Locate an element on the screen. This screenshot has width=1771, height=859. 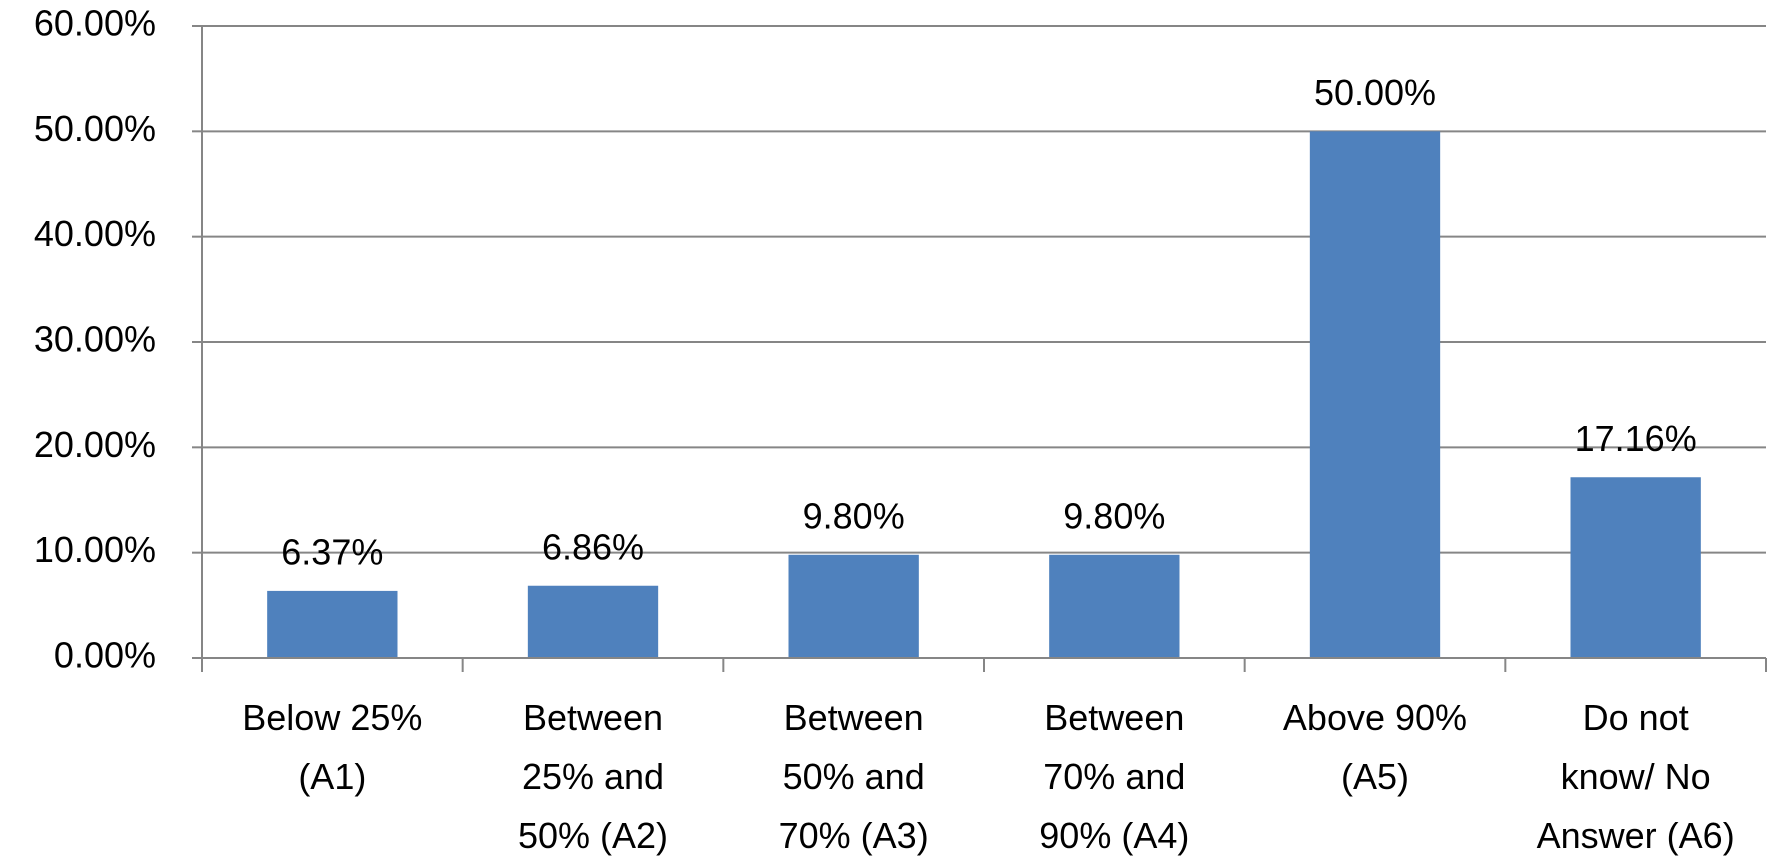
x-tick-label-line: 70% and is located at coordinates (1114, 776).